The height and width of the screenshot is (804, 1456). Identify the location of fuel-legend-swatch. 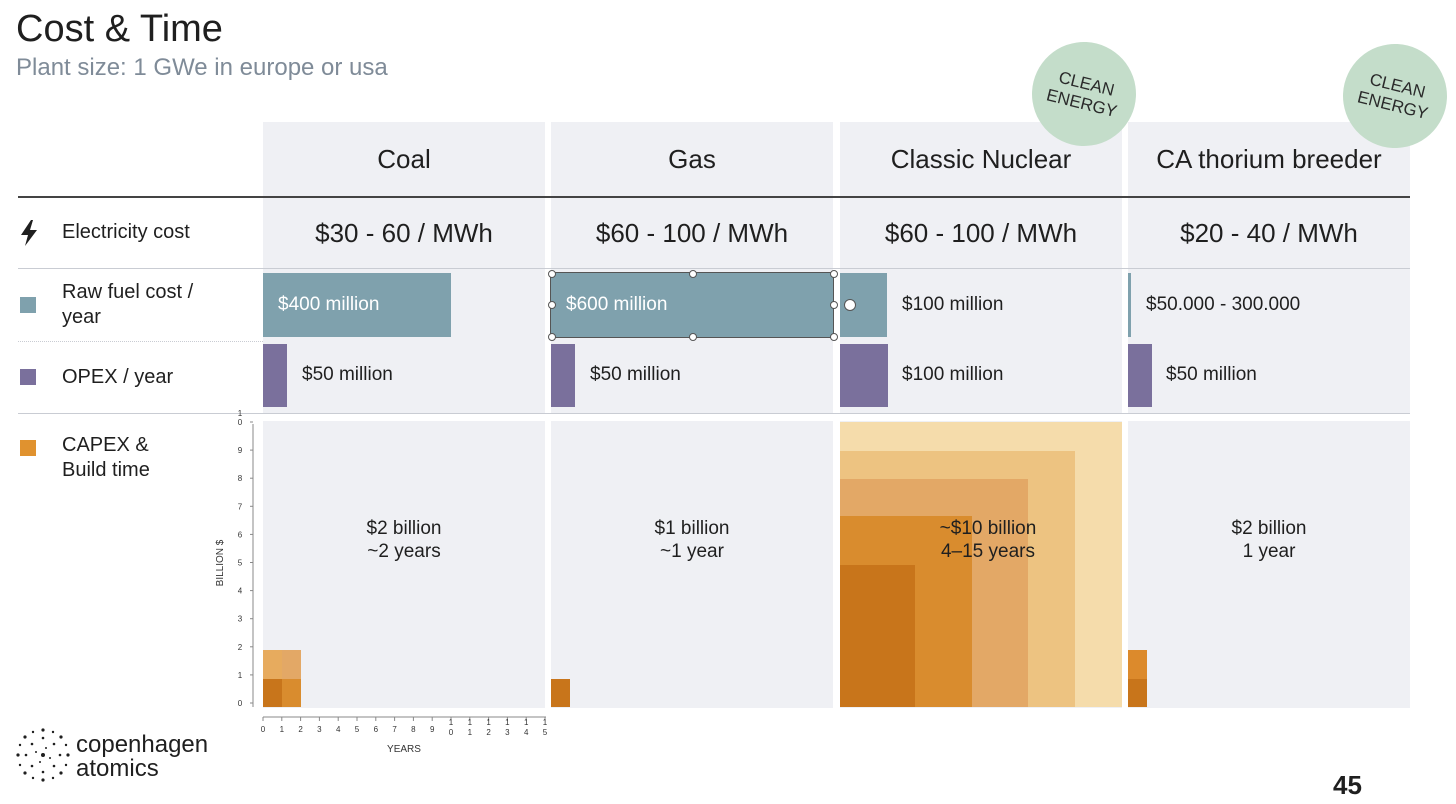
(28, 305).